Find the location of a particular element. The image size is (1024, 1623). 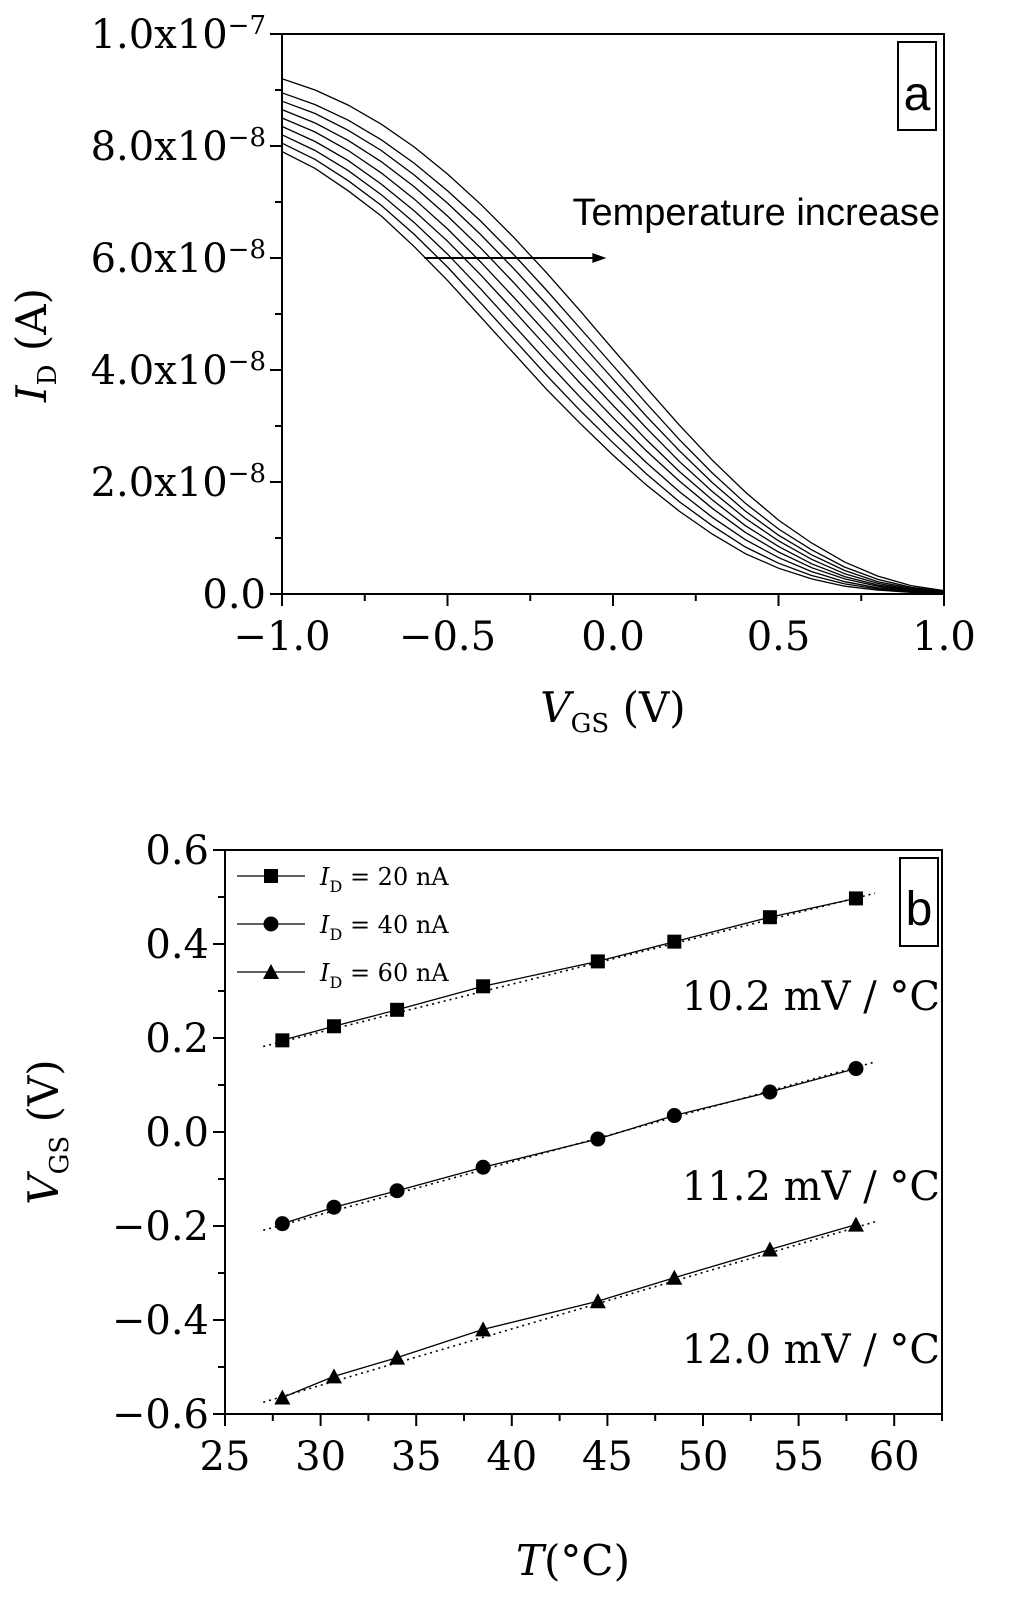

slope-label: 12.0 mV / °C is located at coordinates (811, 1350).